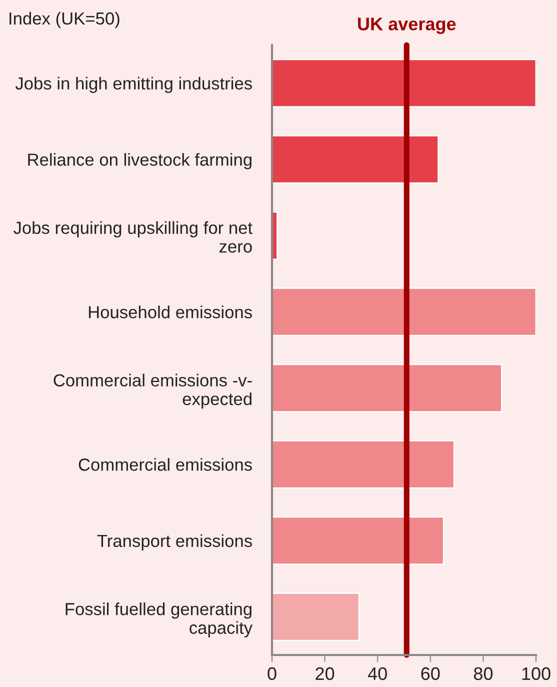  Describe the element at coordinates (483, 673) in the screenshot. I see `x-tick-label: 80` at that location.